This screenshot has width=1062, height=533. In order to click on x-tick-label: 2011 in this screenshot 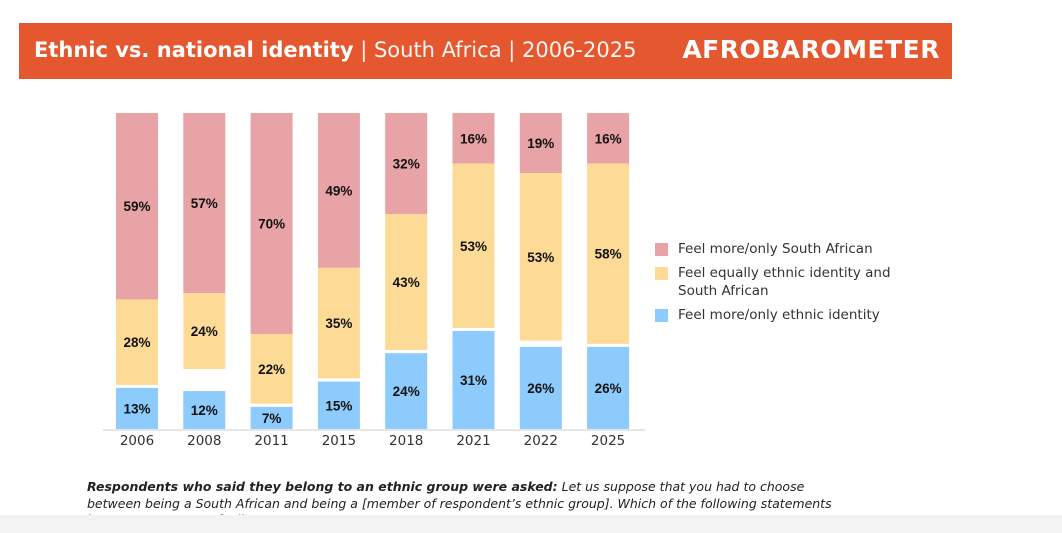, I will do `click(271, 441)`.